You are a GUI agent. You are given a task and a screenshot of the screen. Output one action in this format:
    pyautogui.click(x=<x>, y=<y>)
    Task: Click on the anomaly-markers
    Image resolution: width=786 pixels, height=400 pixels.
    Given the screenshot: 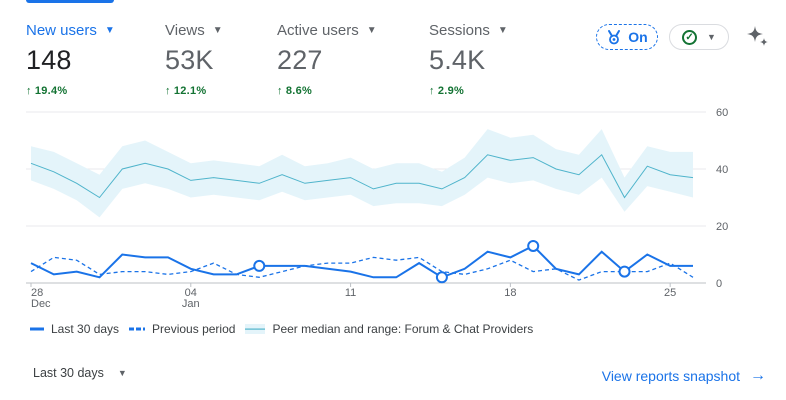 What is the action you would take?
    pyautogui.click(x=442, y=261)
    